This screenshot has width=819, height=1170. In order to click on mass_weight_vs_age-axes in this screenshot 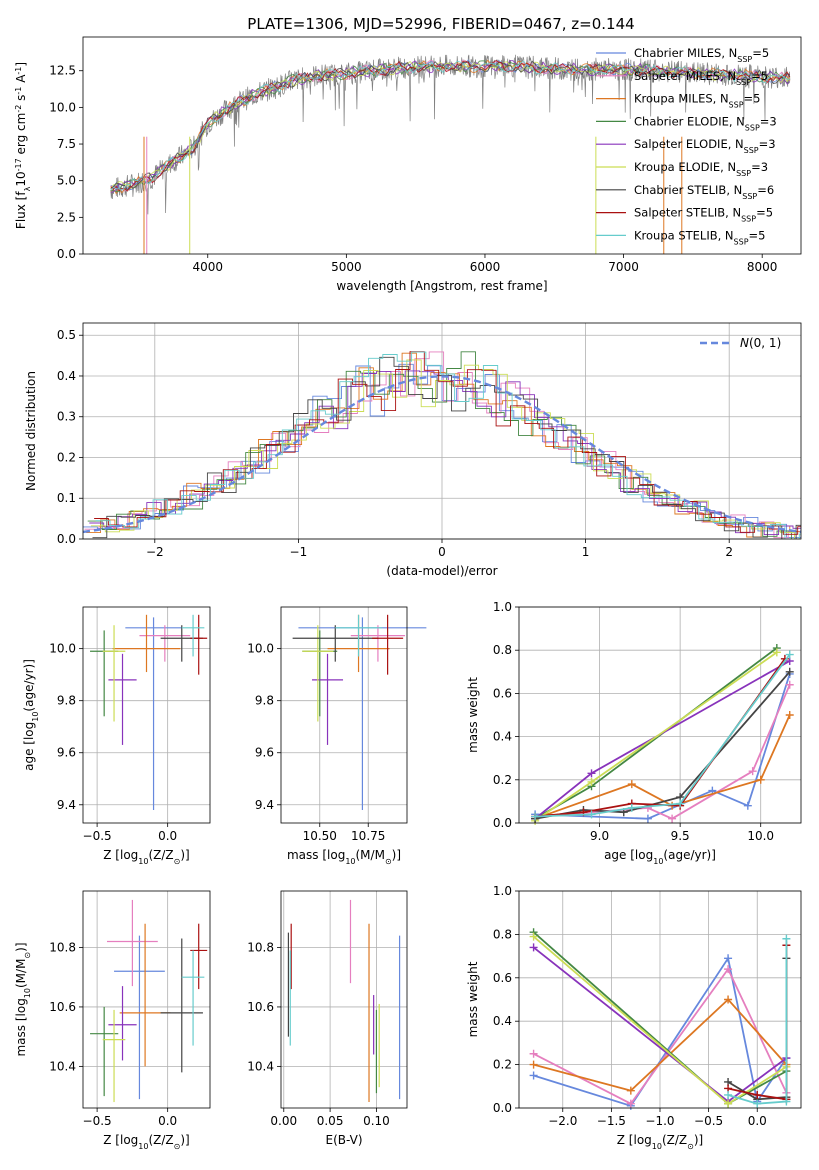, I will do `click(658, 716)`.